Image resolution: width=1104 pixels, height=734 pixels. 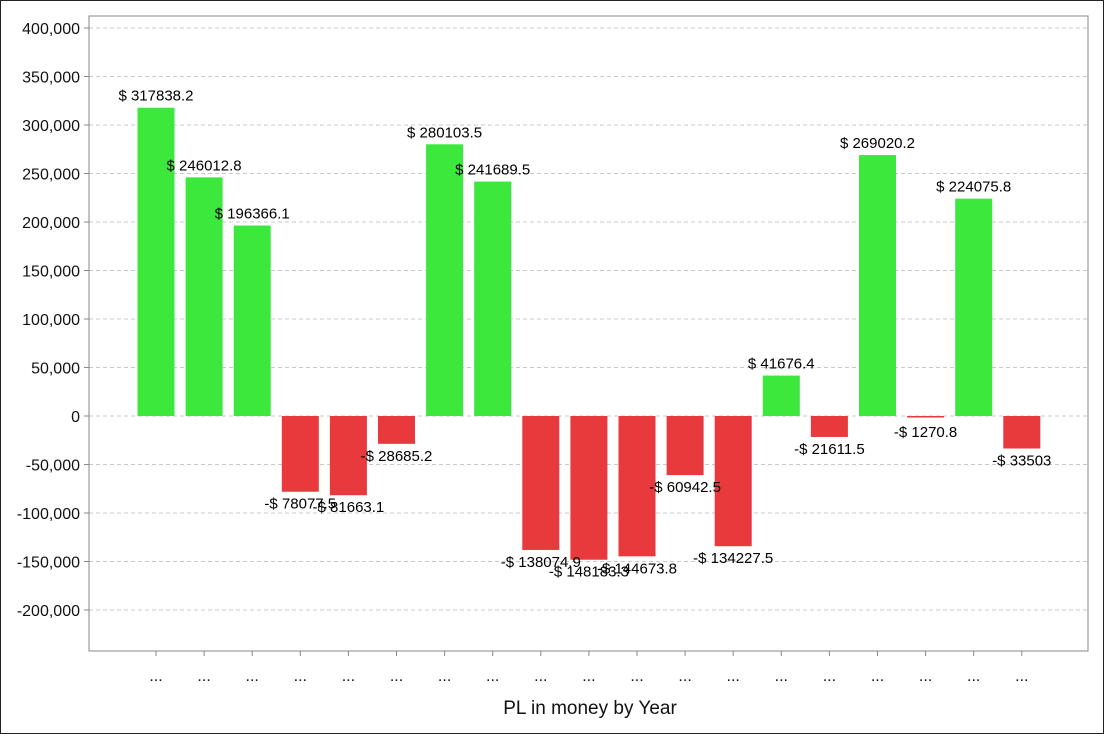 What do you see at coordinates (589, 572) in the screenshot?
I see `data-label: -$ 148183.3` at bounding box center [589, 572].